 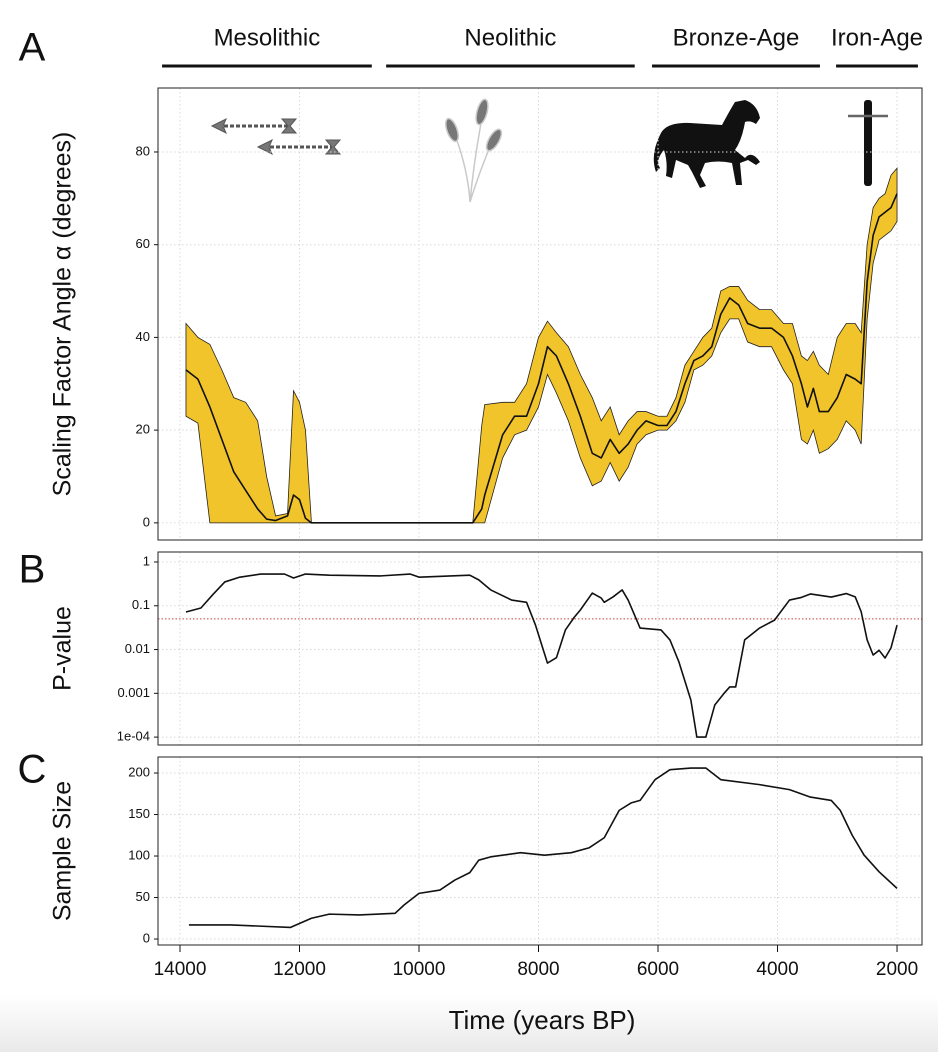 I want to click on y-tick-label: 1e-04, so click(x=133, y=736).